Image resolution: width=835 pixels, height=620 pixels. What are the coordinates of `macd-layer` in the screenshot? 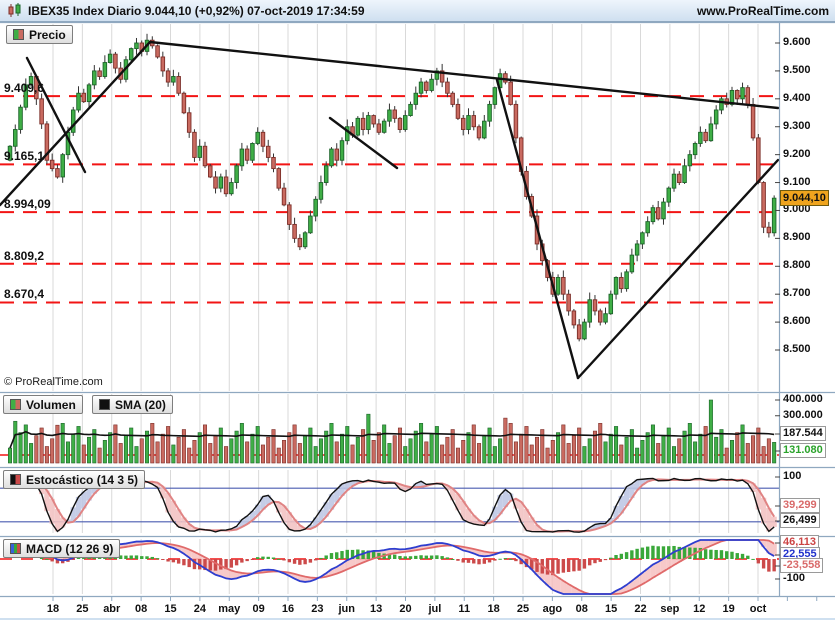 It's located at (407, 567).